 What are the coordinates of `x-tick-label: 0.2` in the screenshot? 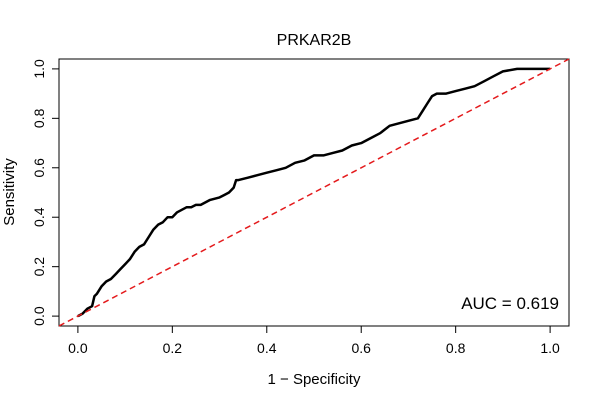 It's located at (173, 348).